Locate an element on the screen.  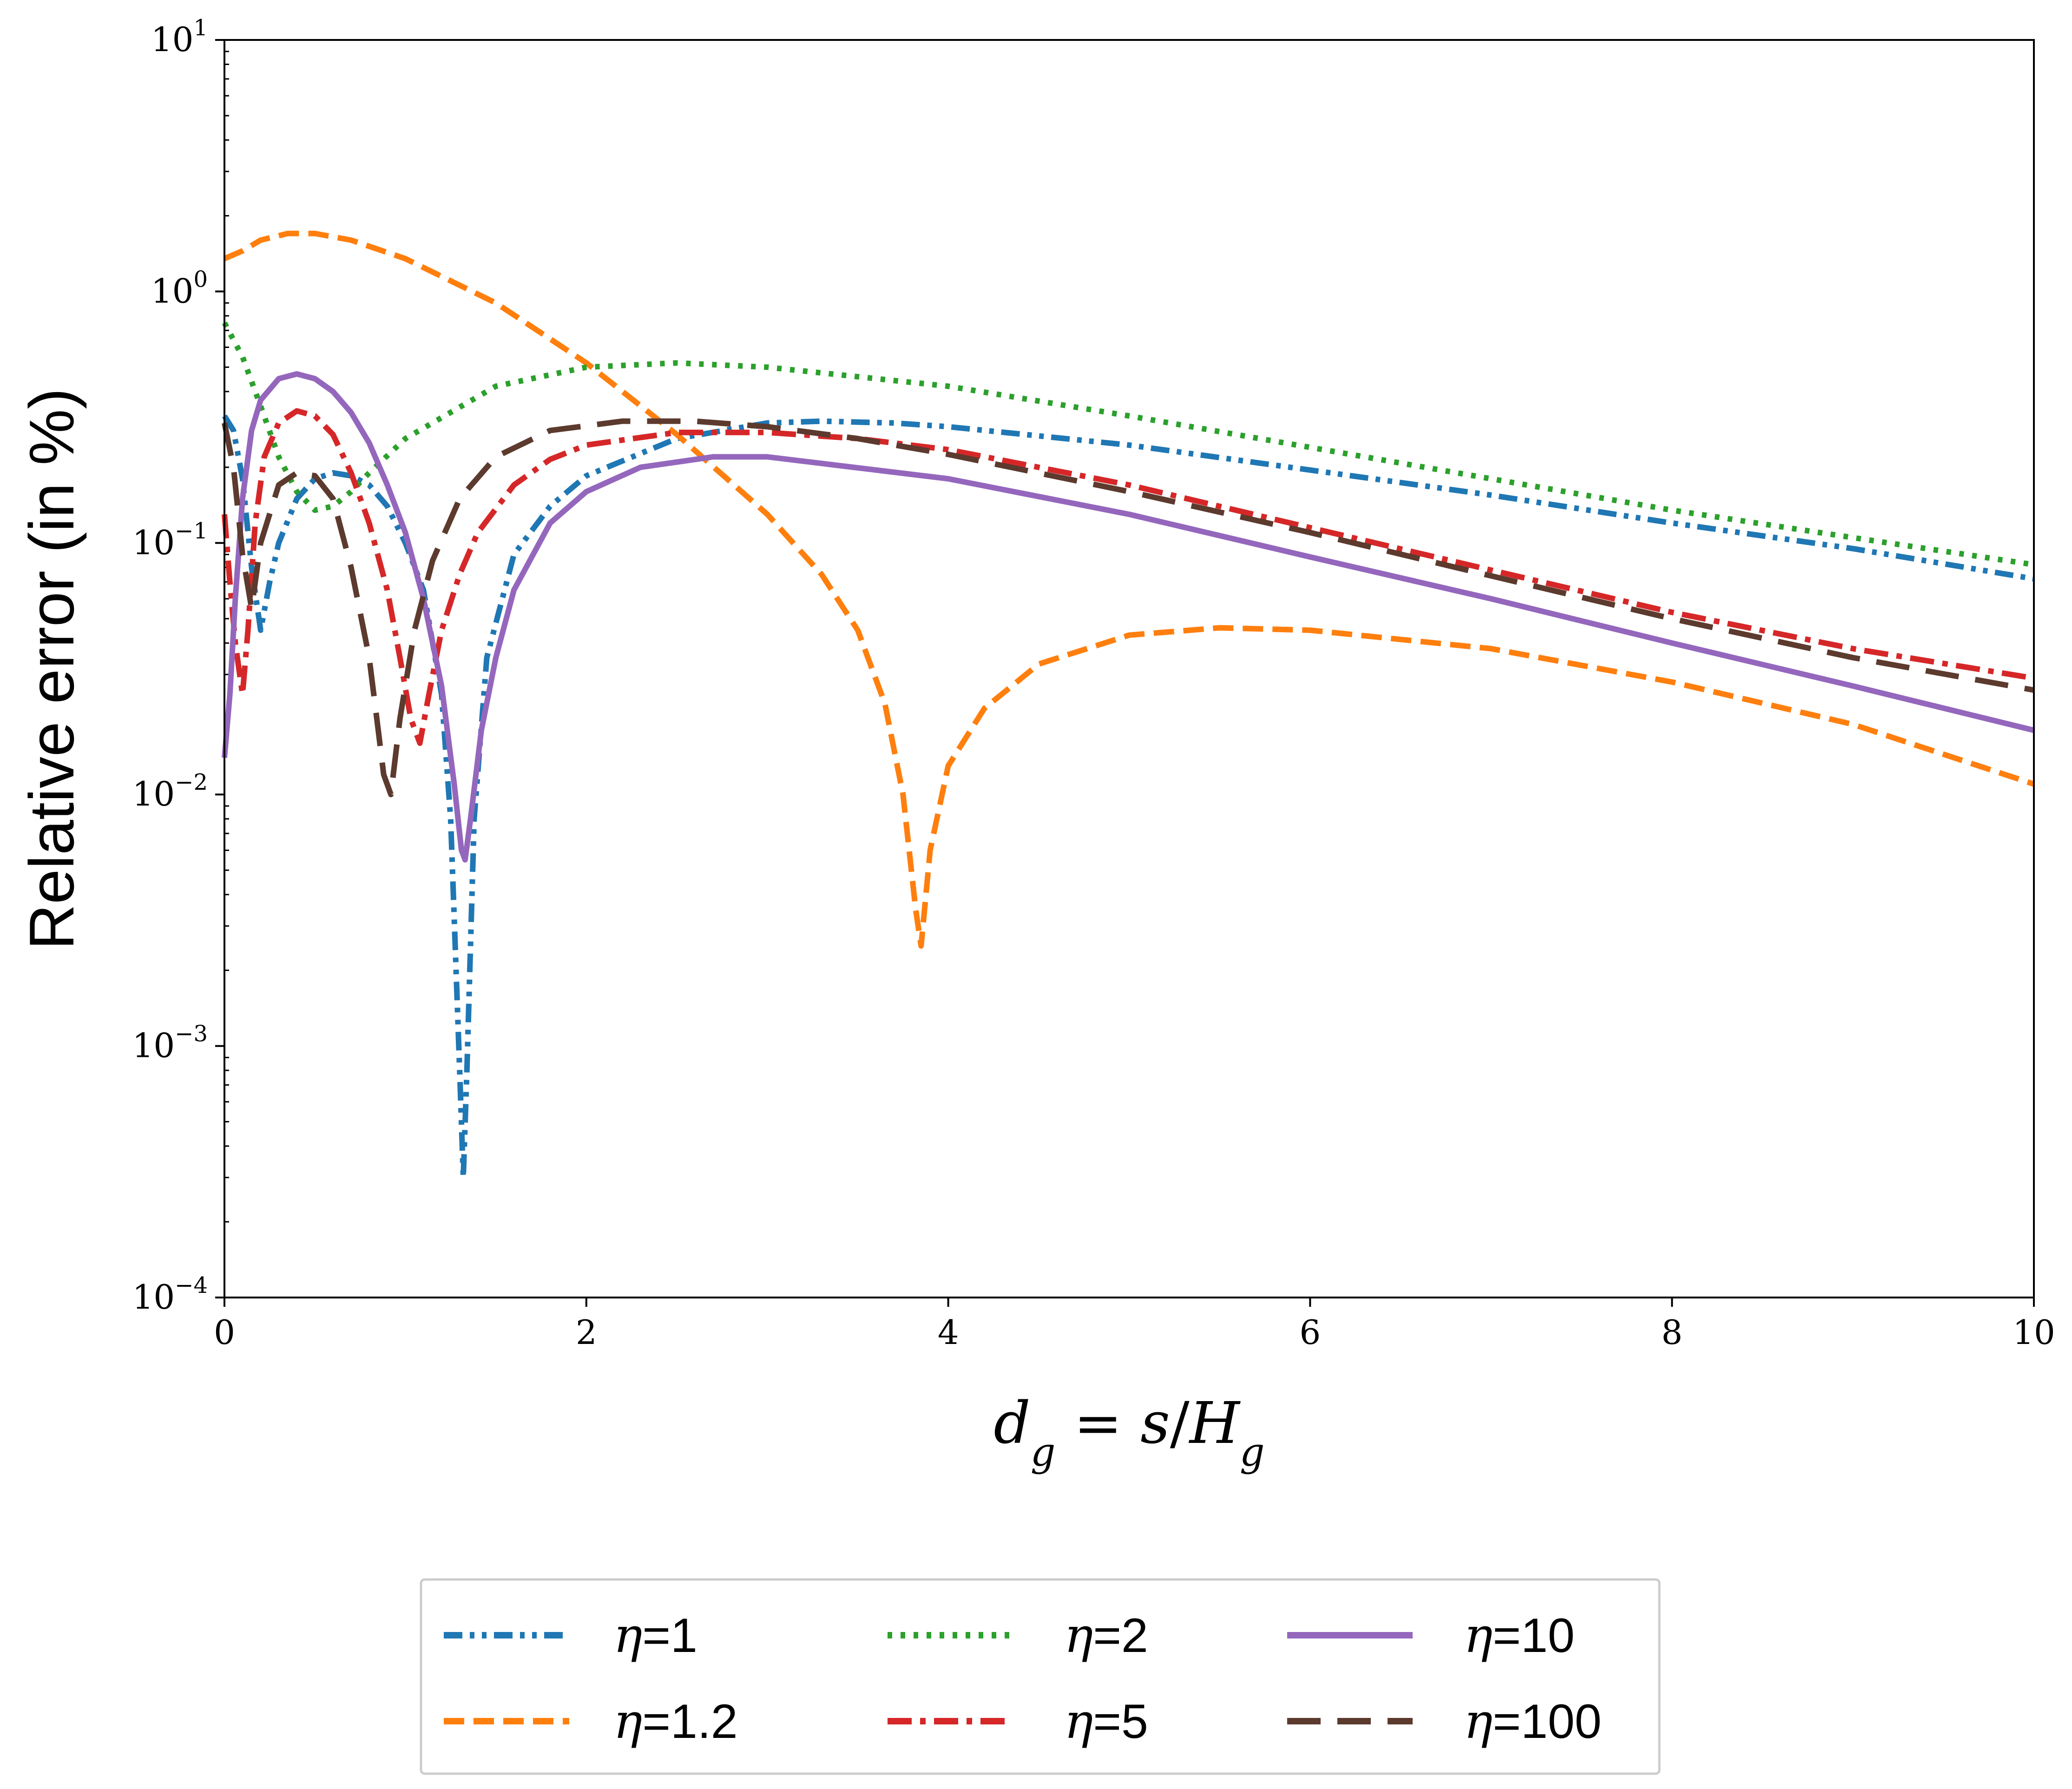
legend-label-2: η=1.2 is located at coordinates (675, 1721).